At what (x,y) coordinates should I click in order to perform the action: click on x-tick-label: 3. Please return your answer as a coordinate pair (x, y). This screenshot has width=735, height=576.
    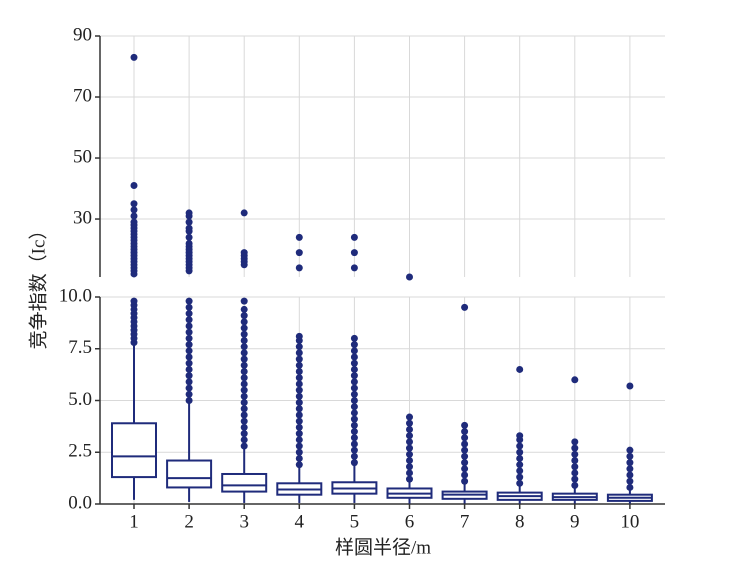
    Looking at the image, I should click on (244, 521).